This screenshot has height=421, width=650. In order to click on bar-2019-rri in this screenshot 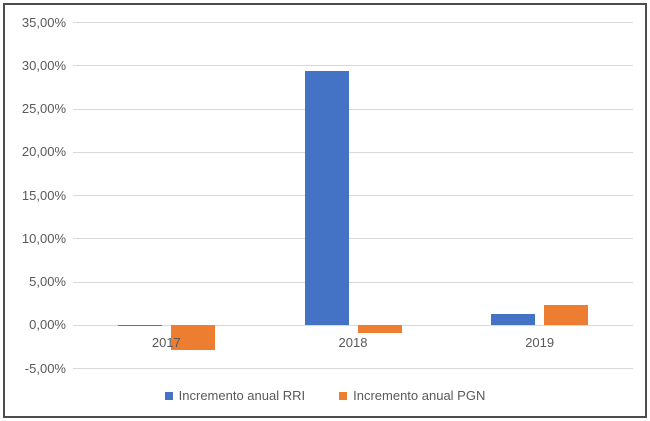, I will do `click(513, 319)`.